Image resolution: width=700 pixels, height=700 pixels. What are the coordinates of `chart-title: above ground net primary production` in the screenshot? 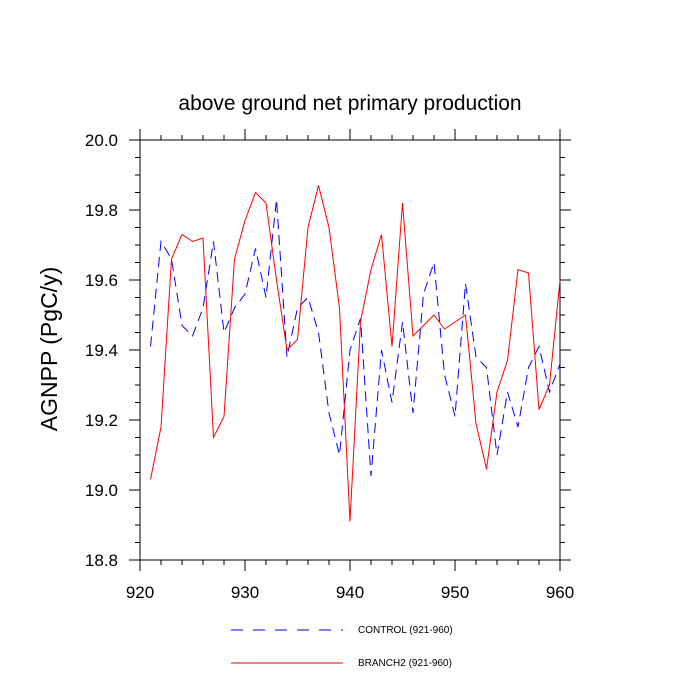 It's located at (349, 103).